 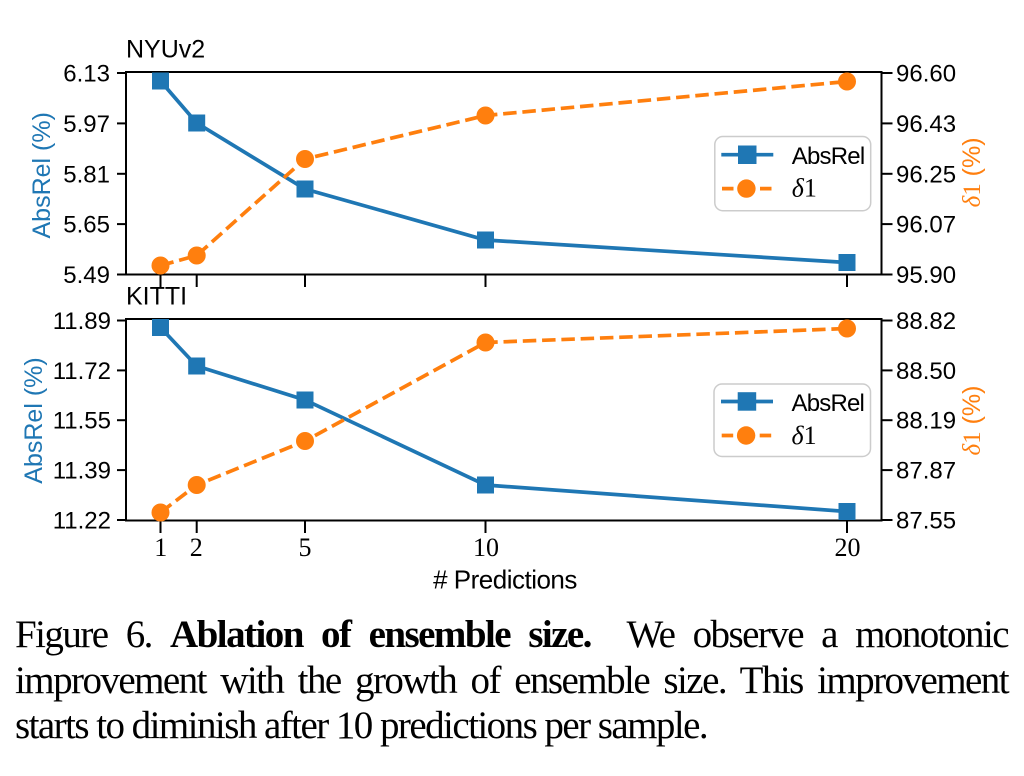 What do you see at coordinates (82, 421) in the screenshot?
I see `svg-text: 11.55` at bounding box center [82, 421].